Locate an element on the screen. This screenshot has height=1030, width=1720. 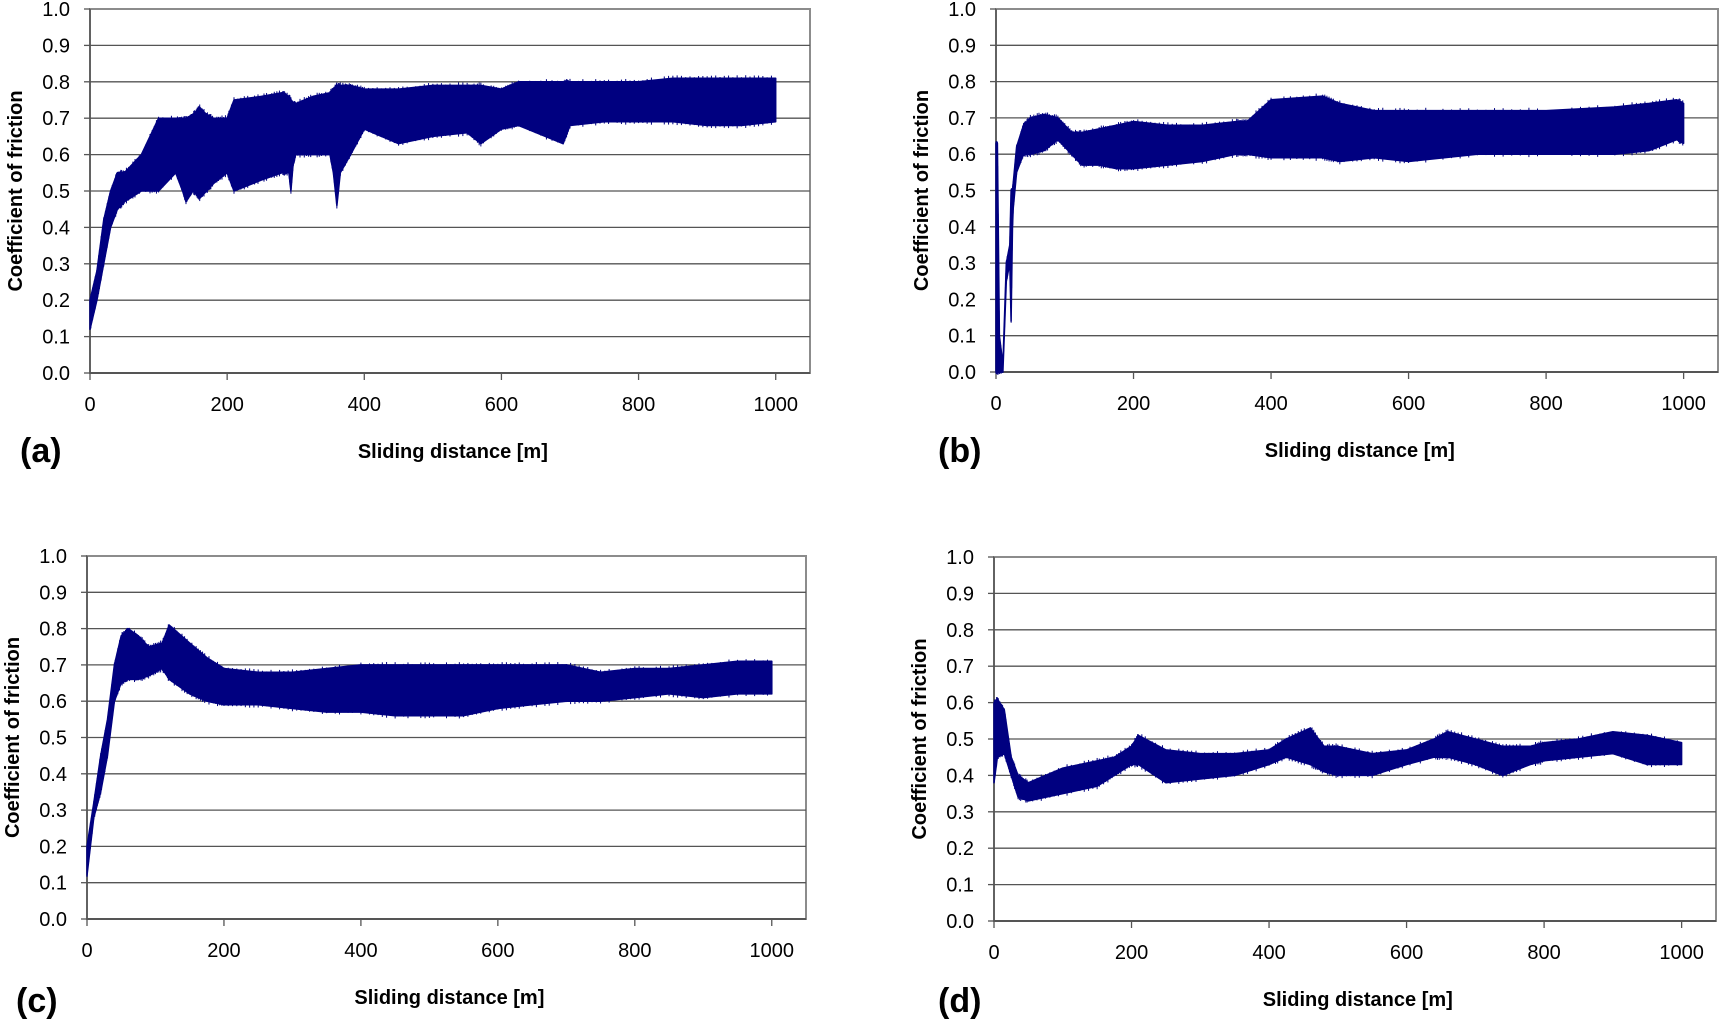
panel-label: (a) is located at coordinates (41, 451).